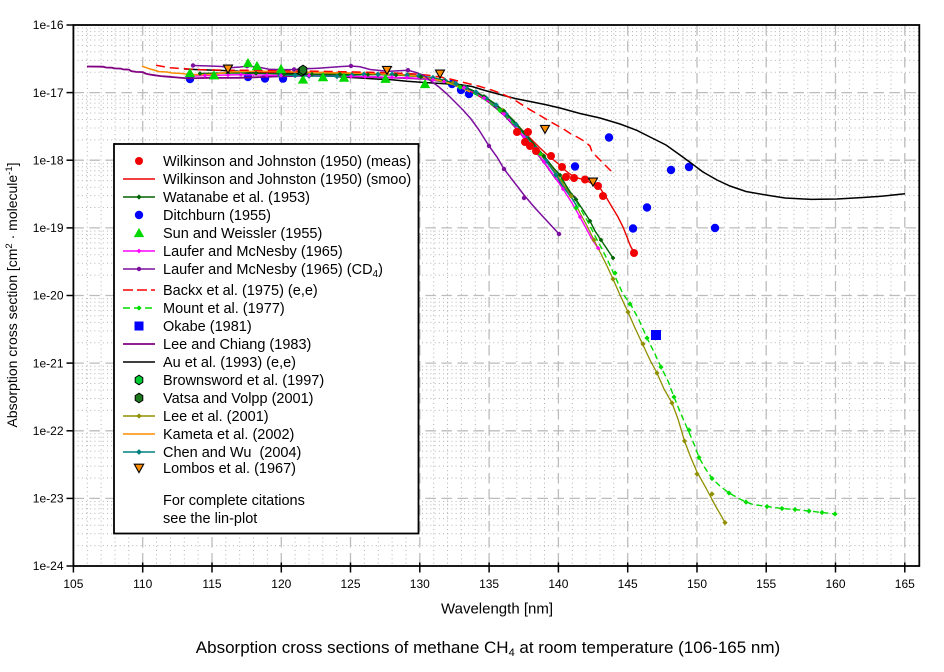 This screenshot has height=672, width=944. What do you see at coordinates (350, 584) in the screenshot?
I see `svg-text: 125` at bounding box center [350, 584].